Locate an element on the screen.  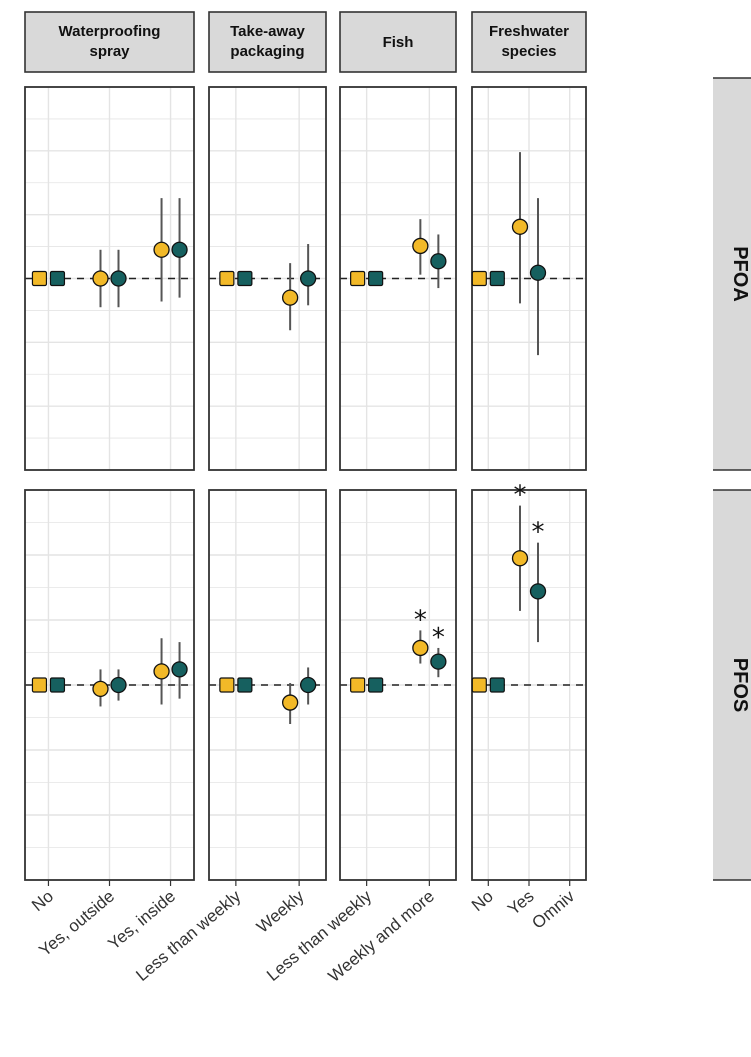
row-labels-layer: PFOA PFOS is located at coordinates (732, 479).